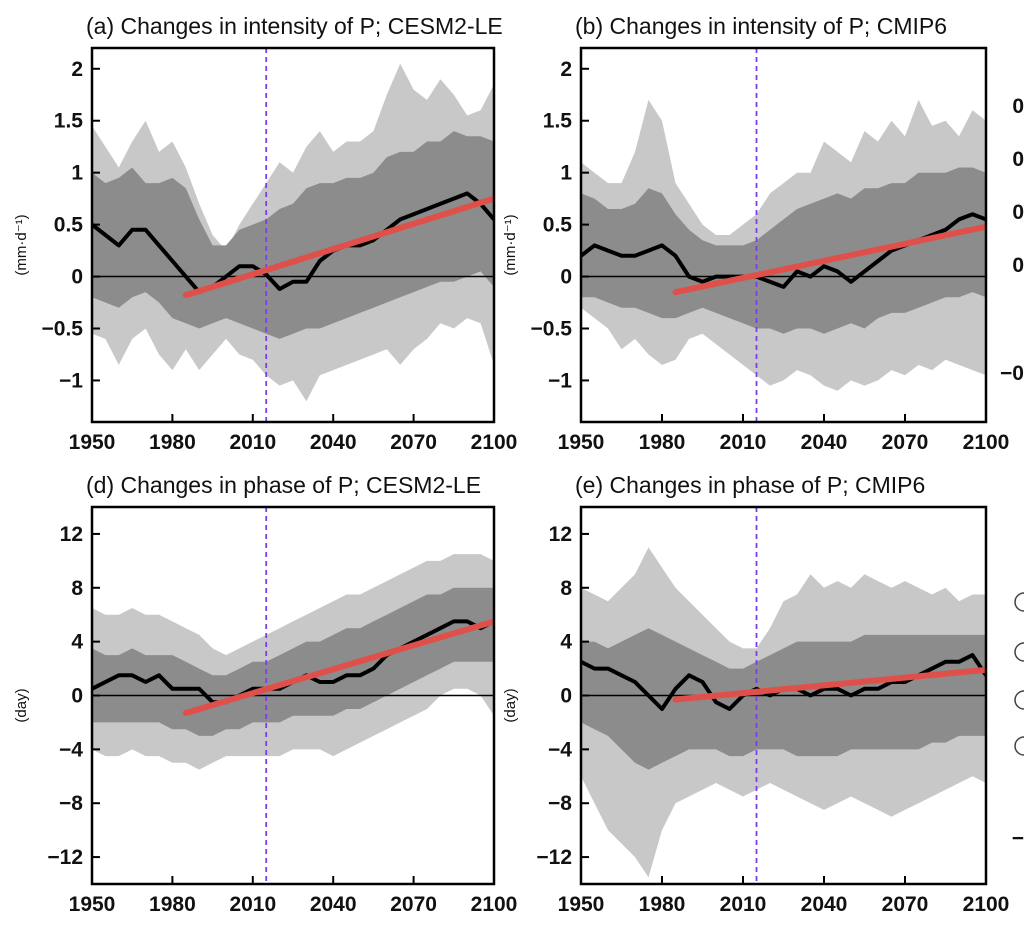 The height and width of the screenshot is (938, 1024). Describe the element at coordinates (761, 26) in the screenshot. I see `panel-title: (b) Changes in intensity of P; CMIP6` at that location.